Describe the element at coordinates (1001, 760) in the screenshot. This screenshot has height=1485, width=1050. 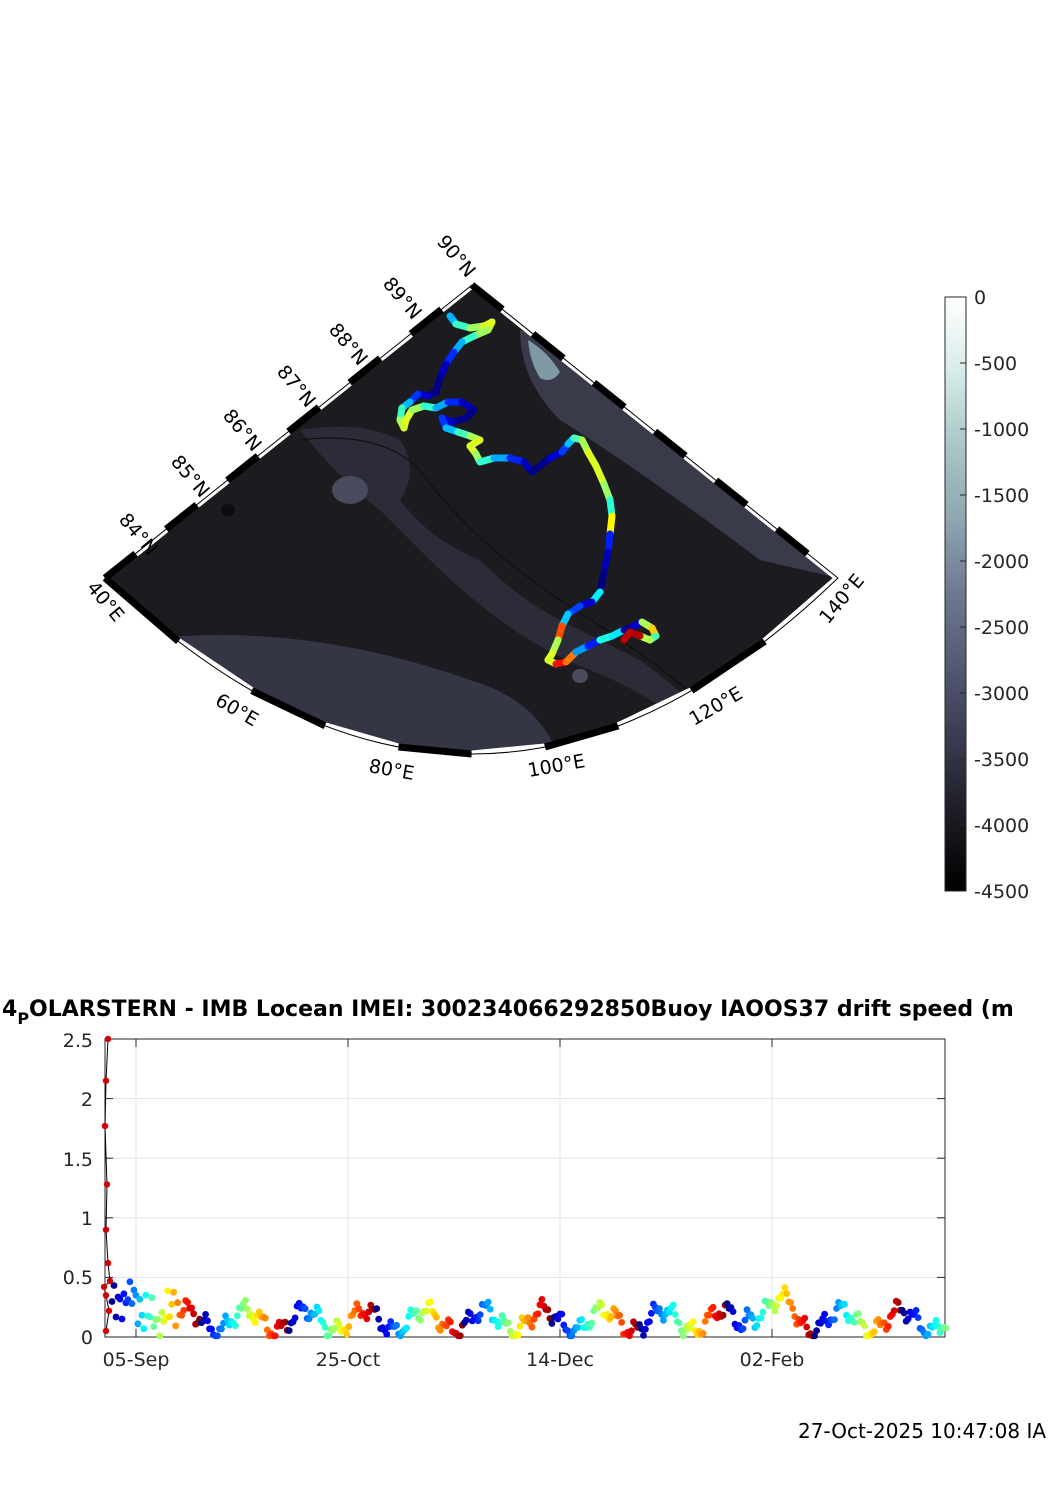
I see `cb-label-7: -3500` at that location.